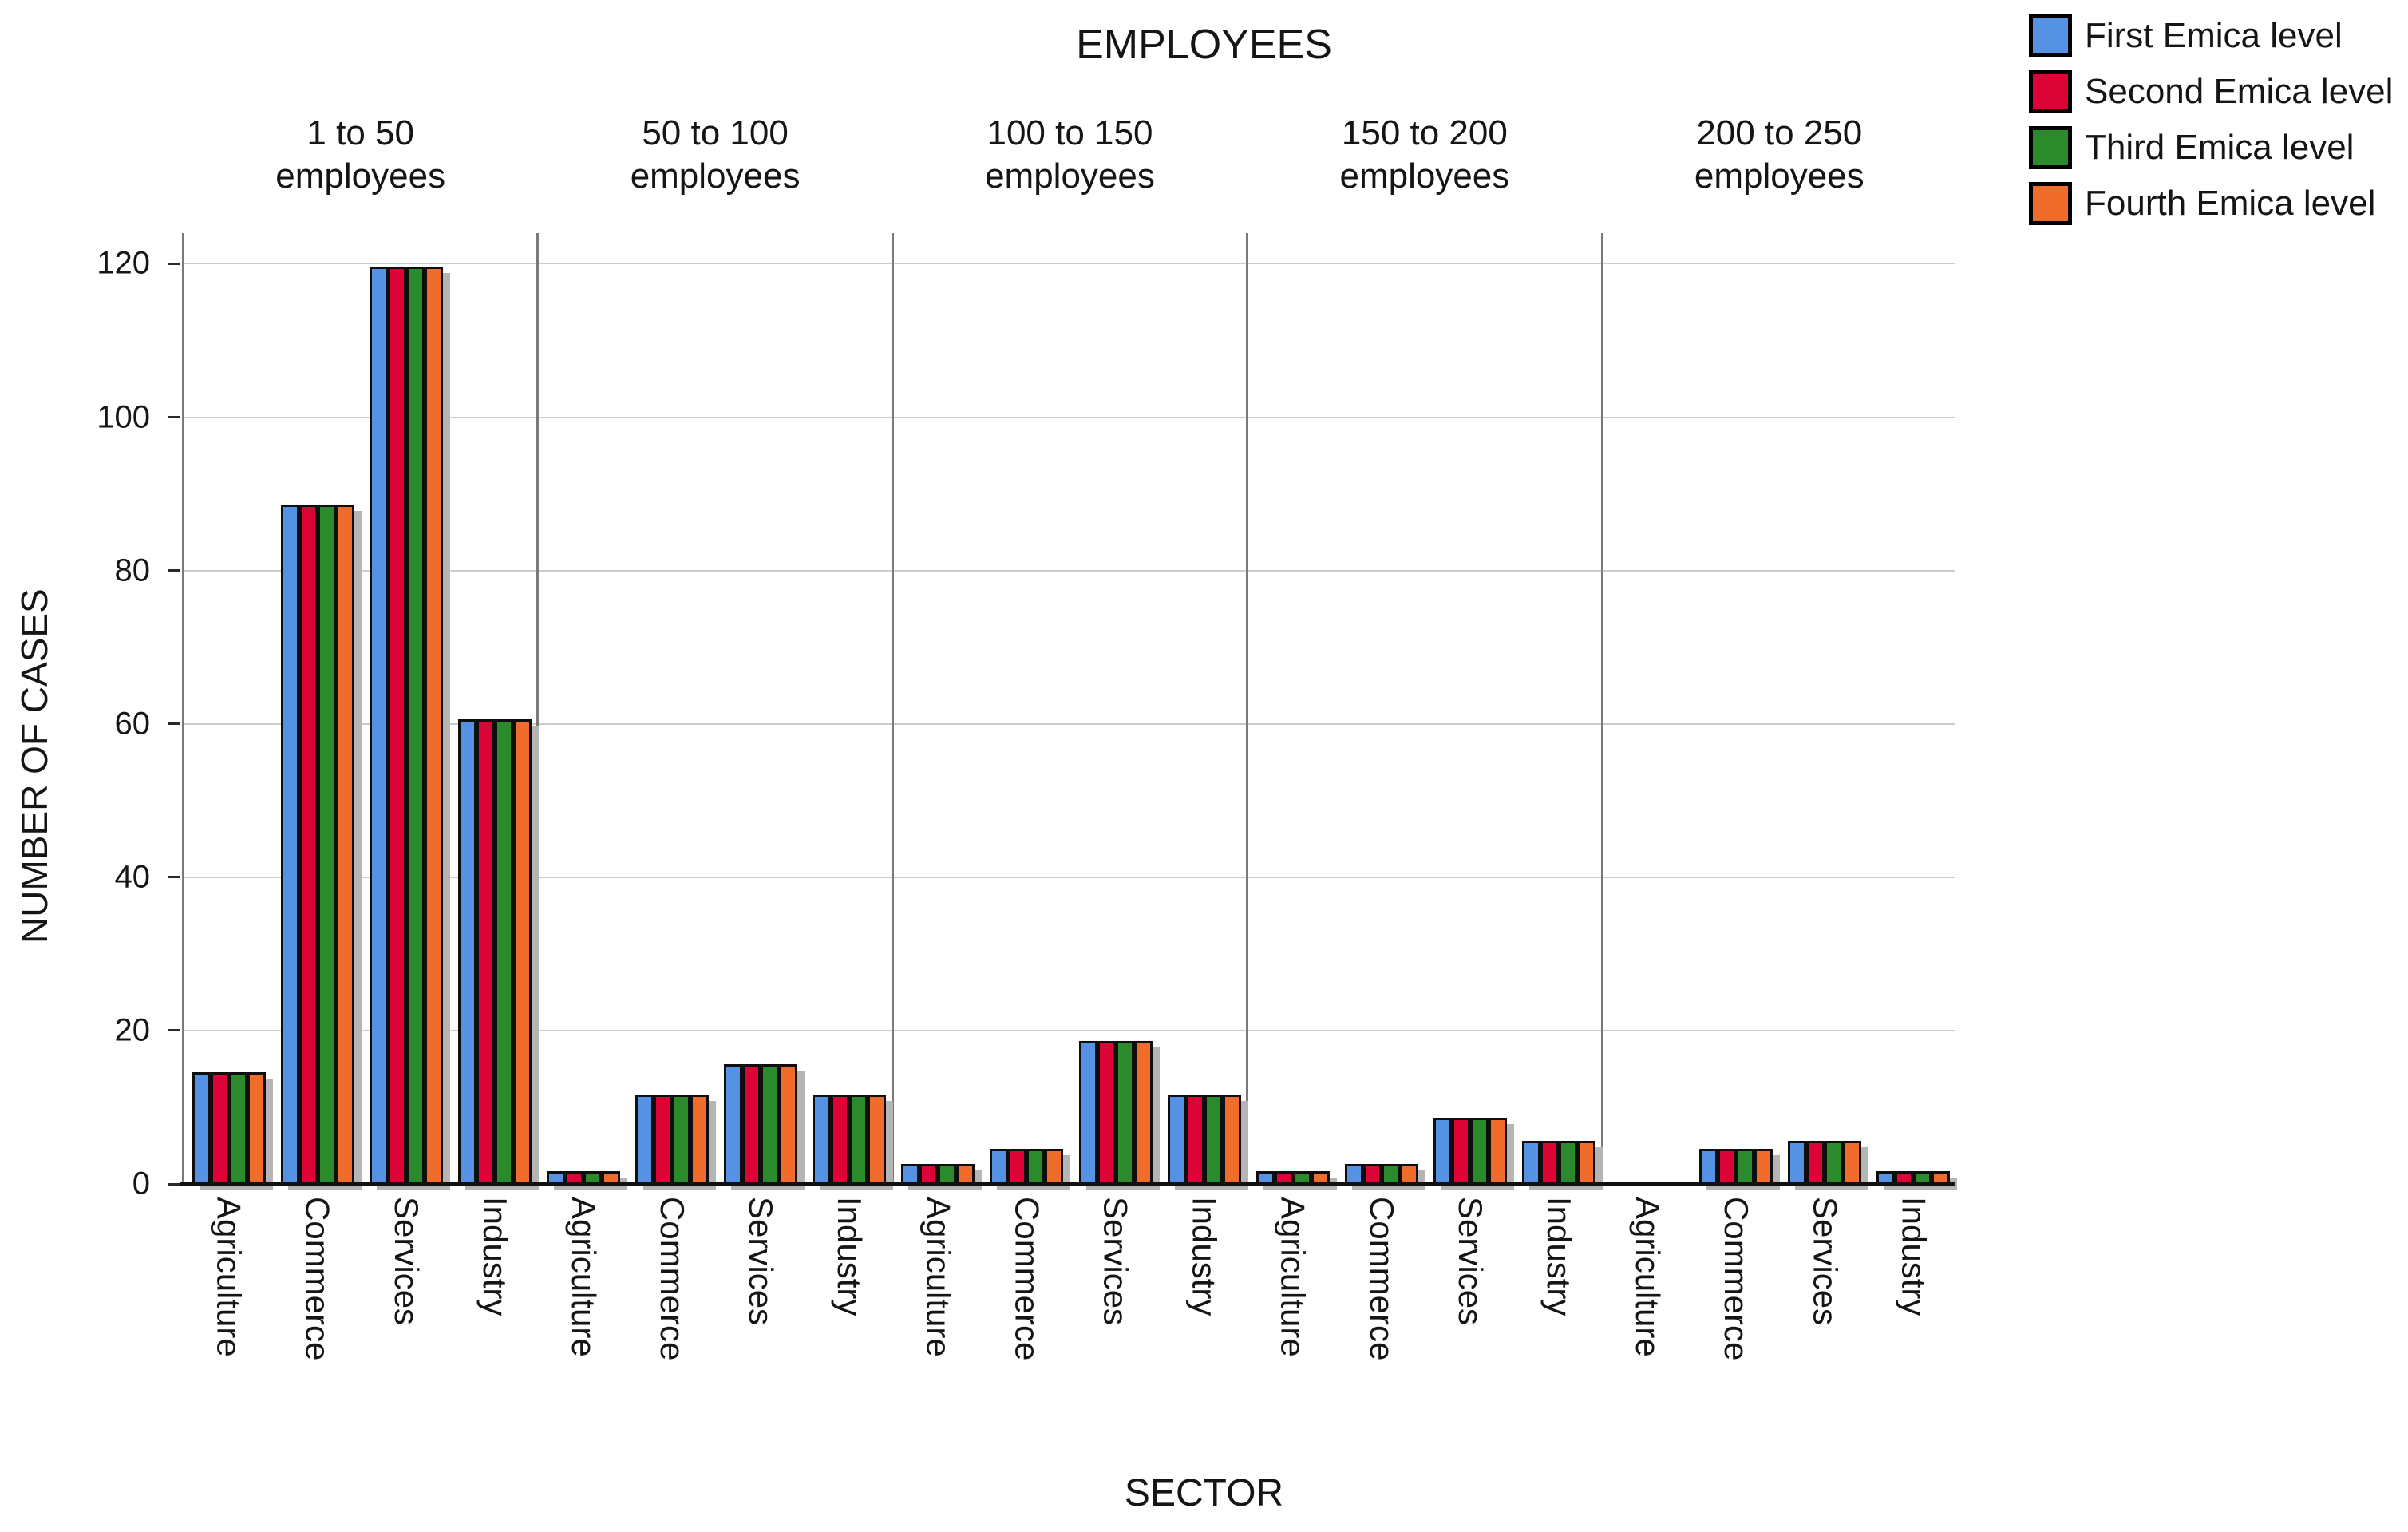 This screenshot has height=1532, width=2408. What do you see at coordinates (1779, 132) in the screenshot?
I see `facet-header-line: 200 to 250` at bounding box center [1779, 132].